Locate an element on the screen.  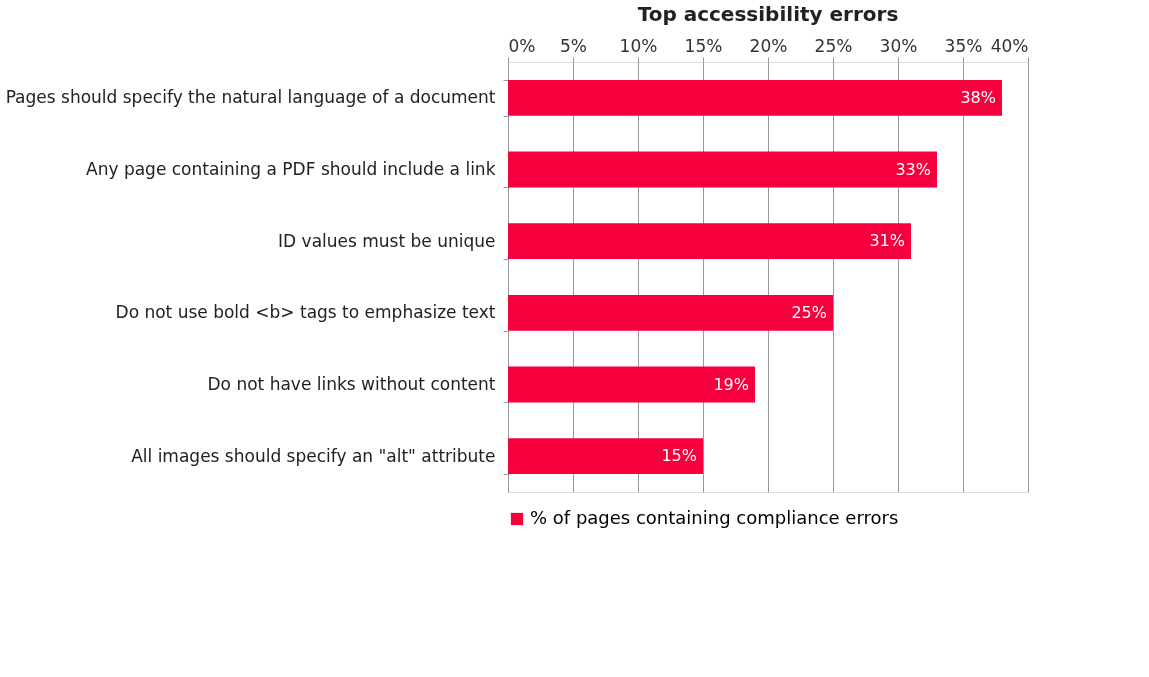
y-tick-label: Do not have links without content is located at coordinates (351, 384).